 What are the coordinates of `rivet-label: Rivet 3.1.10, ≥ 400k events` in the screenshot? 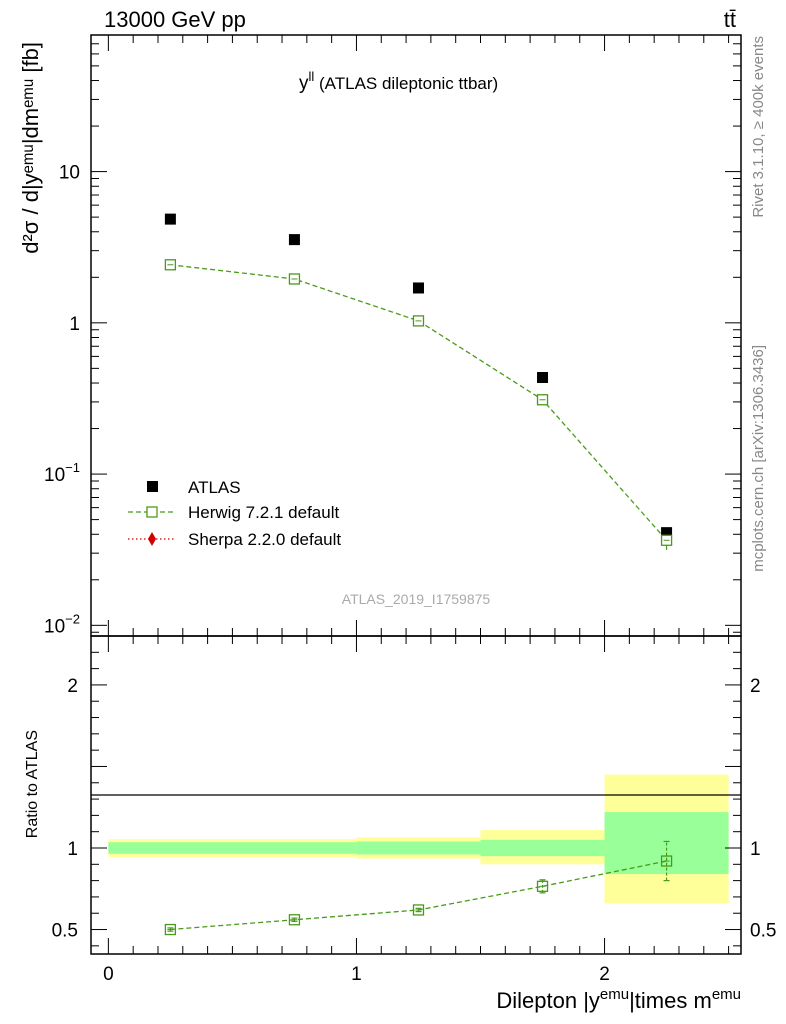 It's located at (758, 127).